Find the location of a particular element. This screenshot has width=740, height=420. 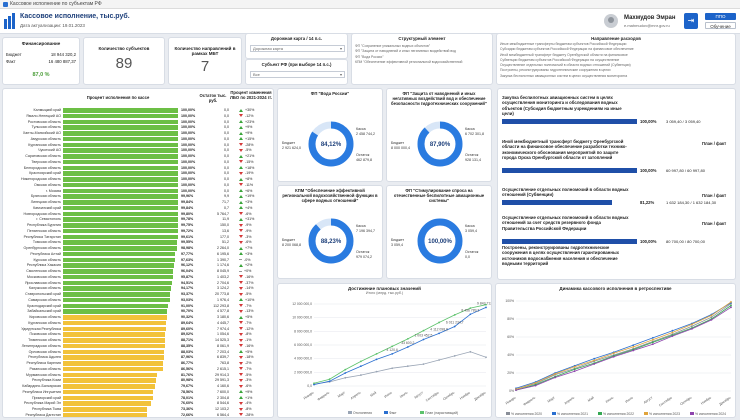

table-row: Камчатский край 99,84% 0,7 +4% is located at coordinates (138, 208).